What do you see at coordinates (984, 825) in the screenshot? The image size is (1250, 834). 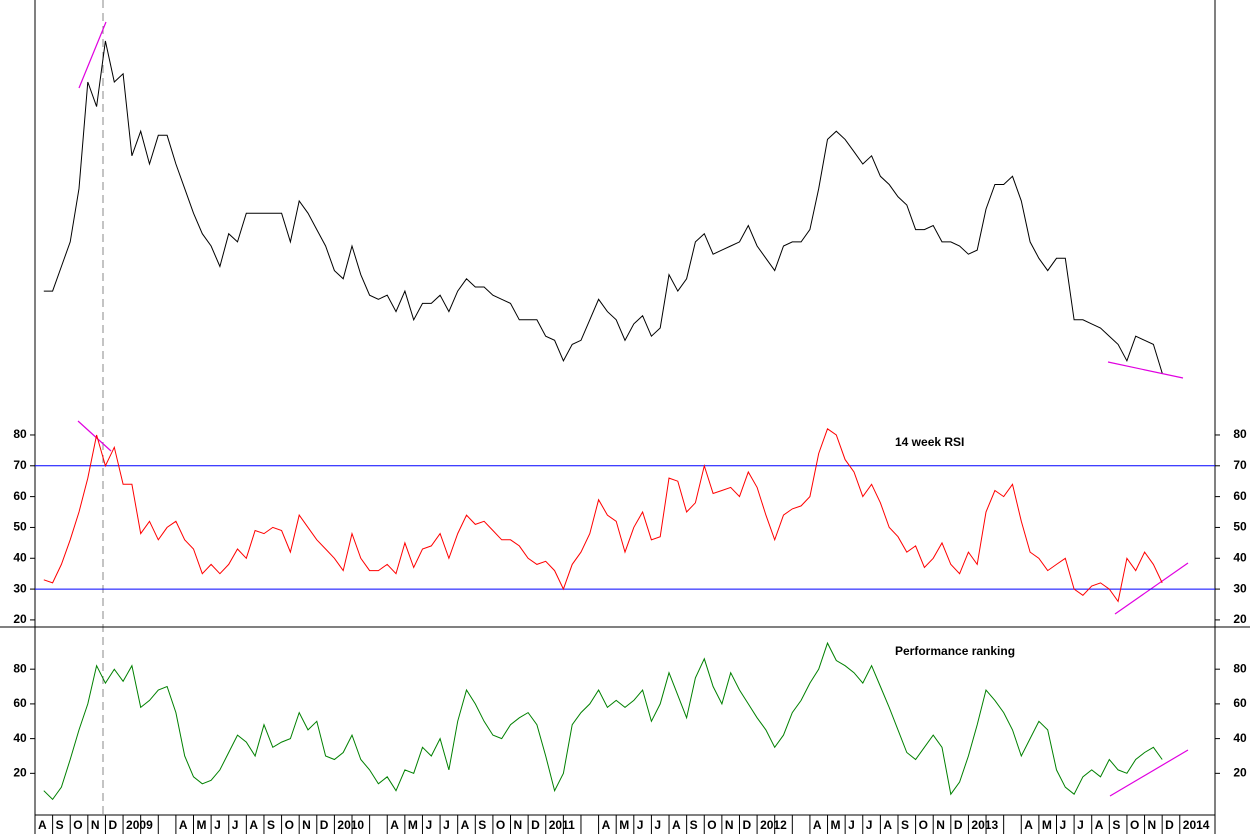 I see `x-tick-label: 2013` at bounding box center [984, 825].